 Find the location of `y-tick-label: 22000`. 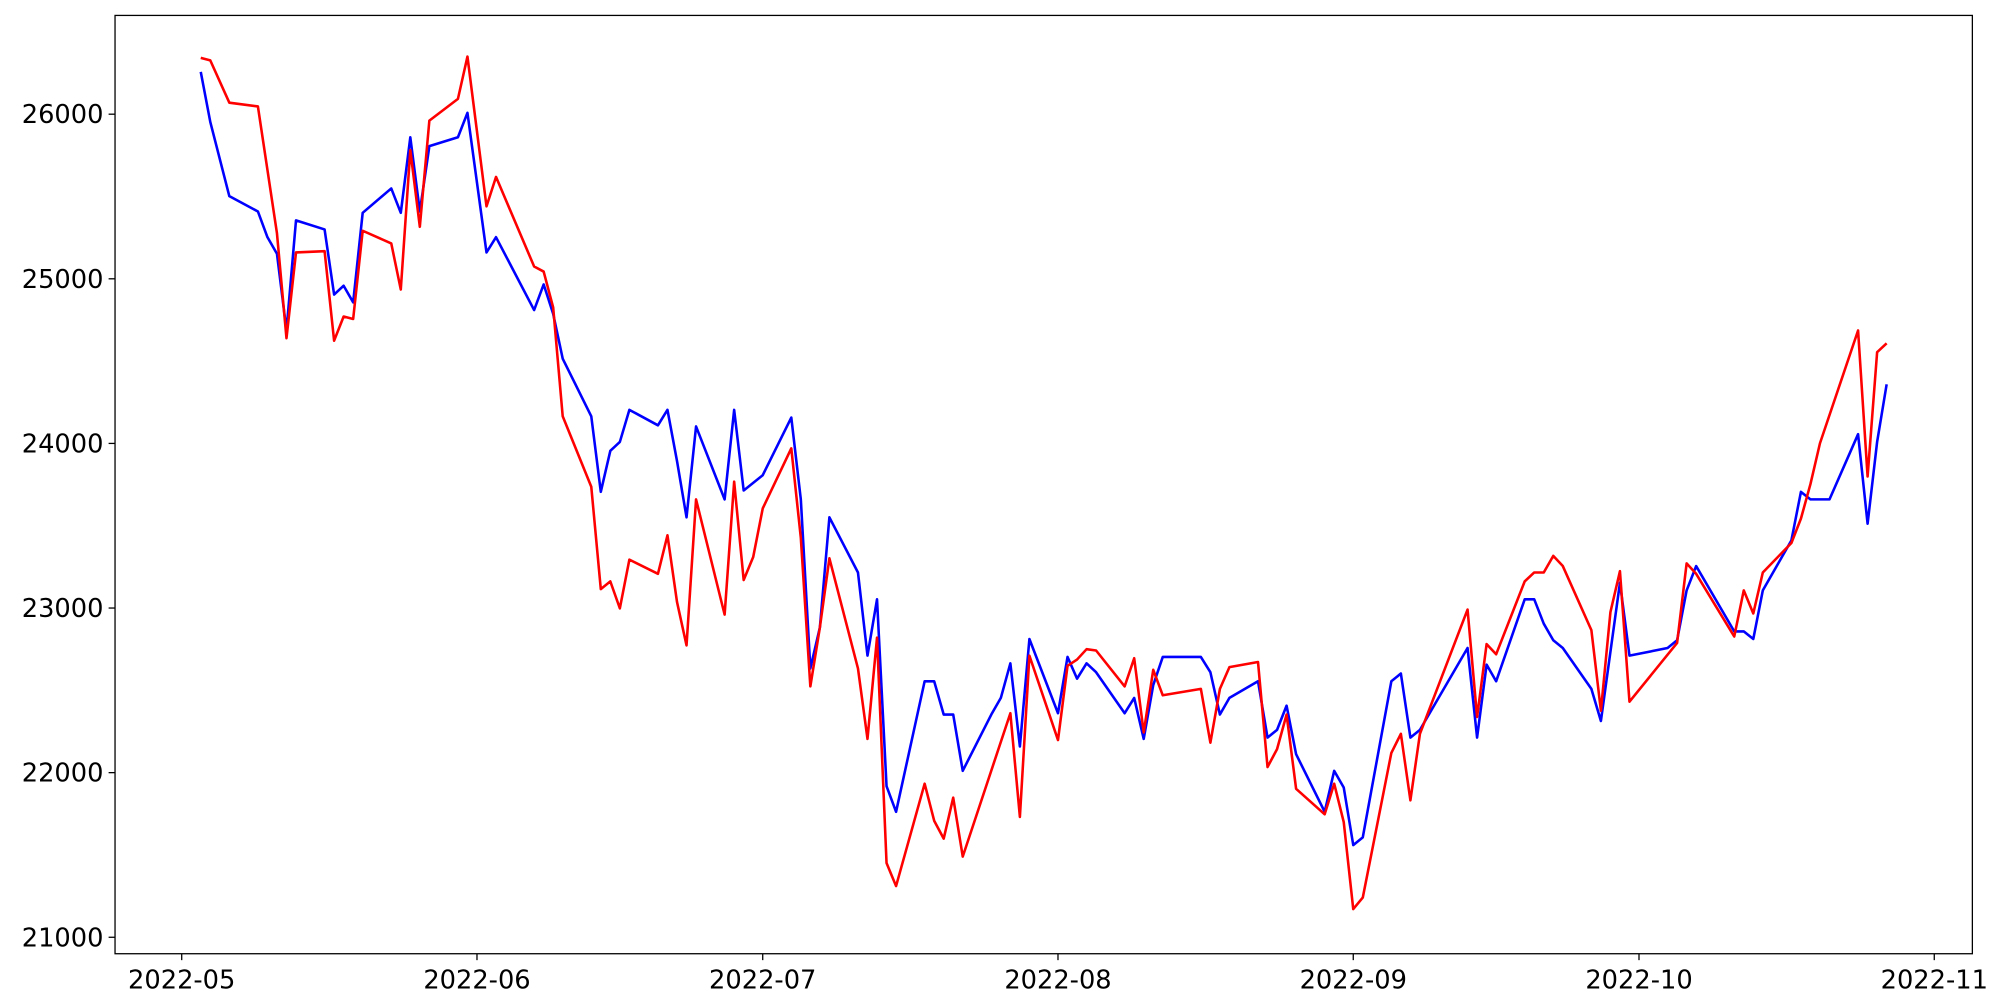

y-tick-label: 22000 is located at coordinates (63, 774).